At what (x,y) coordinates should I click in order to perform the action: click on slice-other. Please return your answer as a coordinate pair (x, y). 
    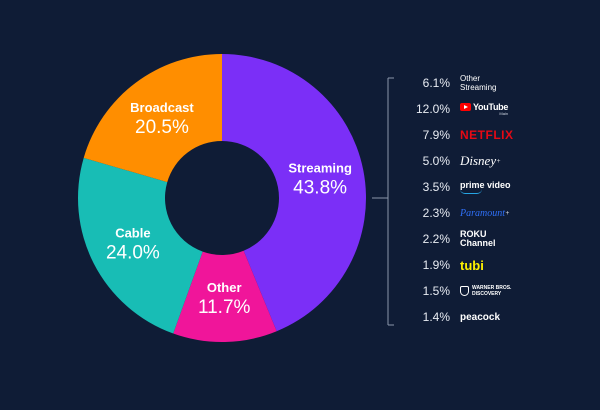
    Looking at the image, I should click on (225, 296).